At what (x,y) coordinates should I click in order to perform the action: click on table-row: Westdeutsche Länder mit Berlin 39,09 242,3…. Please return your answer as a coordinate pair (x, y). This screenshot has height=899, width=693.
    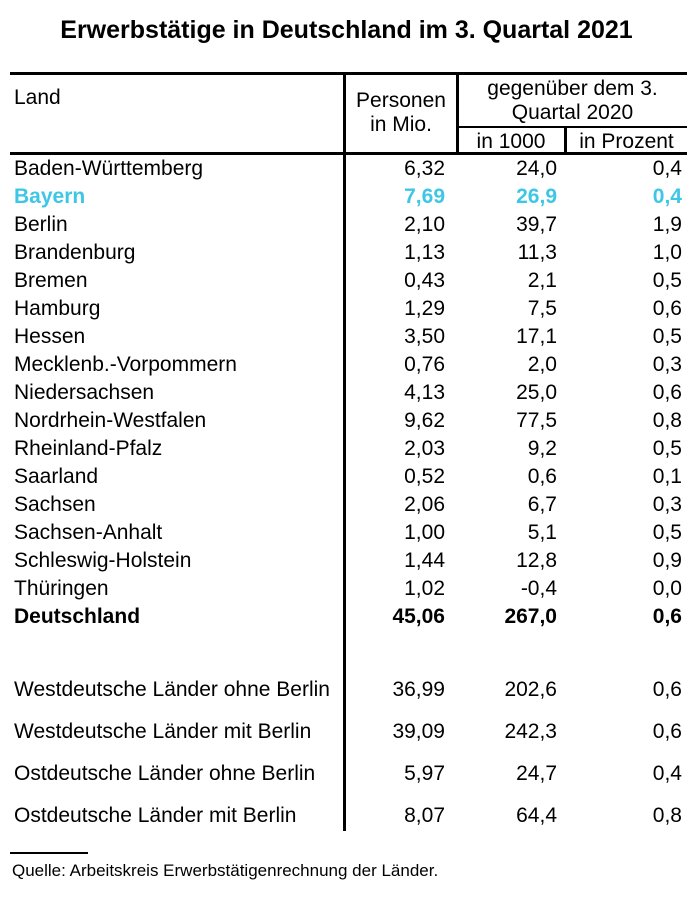
    Looking at the image, I should click on (348, 732).